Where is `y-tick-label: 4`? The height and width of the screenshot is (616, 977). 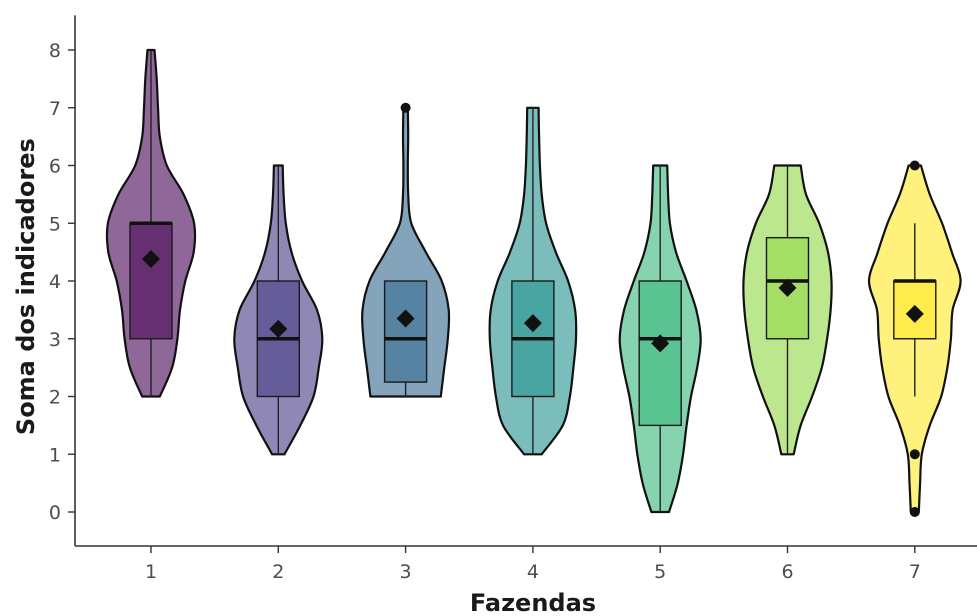
y-tick-label: 4 is located at coordinates (55, 282).